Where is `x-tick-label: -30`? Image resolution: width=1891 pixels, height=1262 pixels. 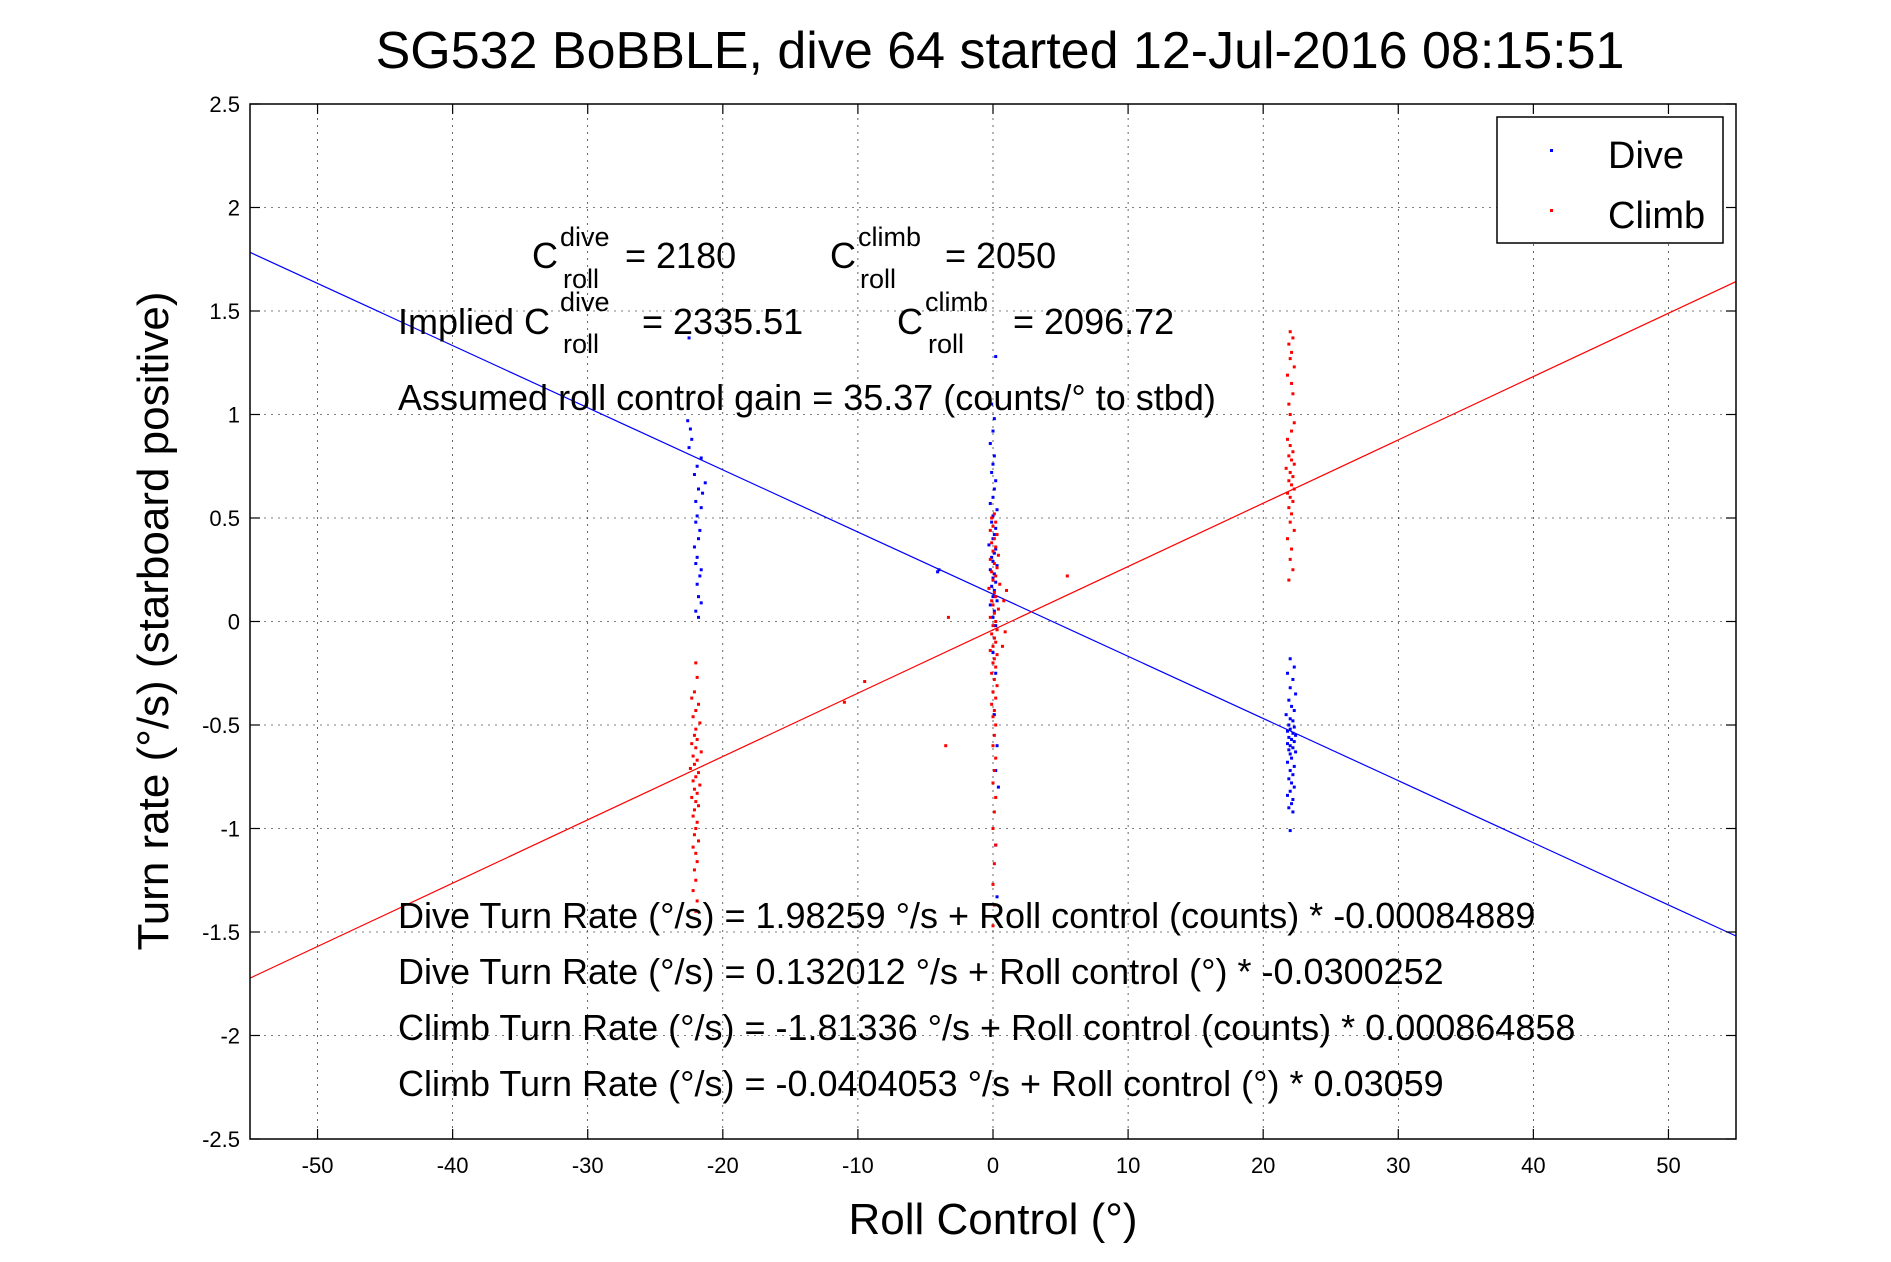
x-tick-label: -30 is located at coordinates (588, 1165).